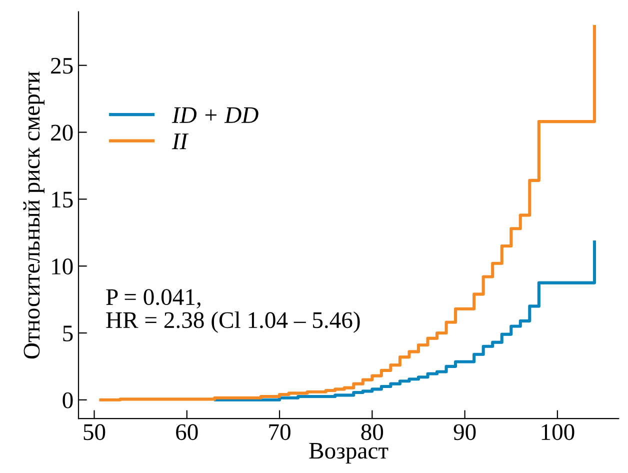  I want to click on legend-label: ID + DD, so click(215, 115).